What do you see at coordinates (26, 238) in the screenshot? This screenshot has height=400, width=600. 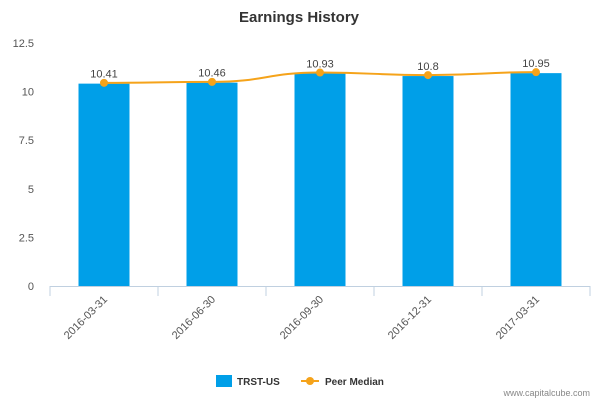 I see `y-tick-label: 2.5` at bounding box center [26, 238].